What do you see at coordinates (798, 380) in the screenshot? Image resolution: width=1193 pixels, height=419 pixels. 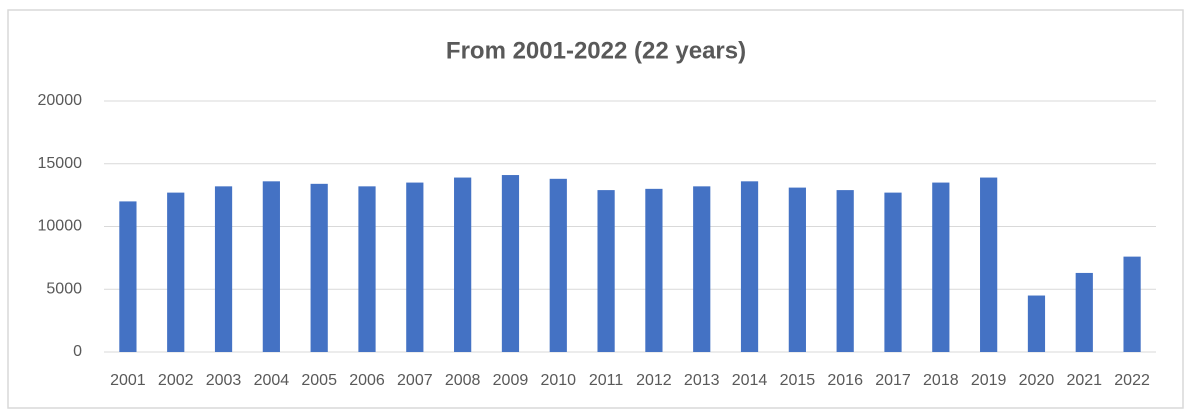 I see `x-tick-label: 2015` at bounding box center [798, 380].